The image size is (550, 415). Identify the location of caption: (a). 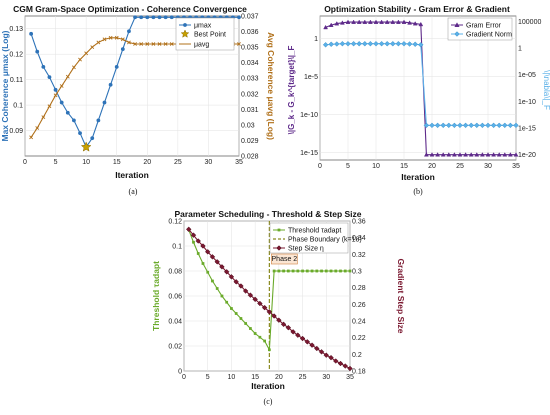
(133, 191).